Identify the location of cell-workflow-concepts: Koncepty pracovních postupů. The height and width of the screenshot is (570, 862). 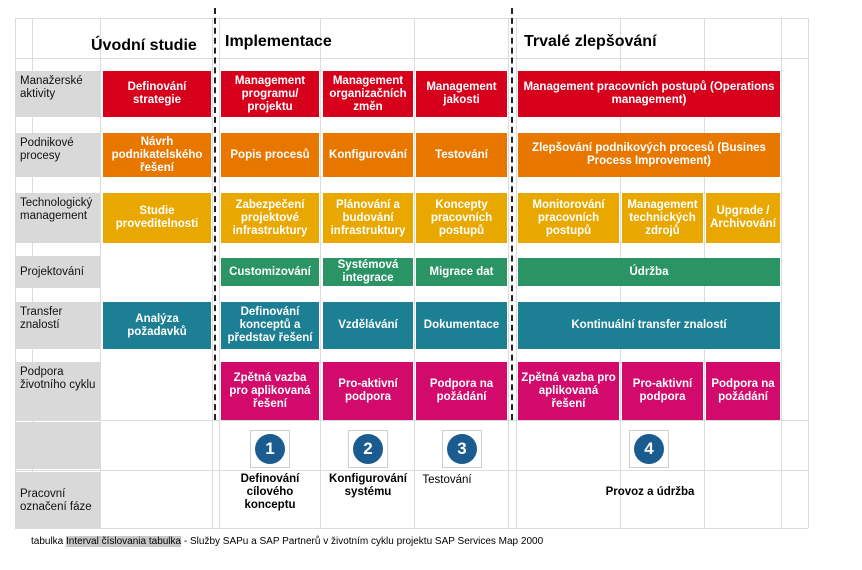
(461, 218).